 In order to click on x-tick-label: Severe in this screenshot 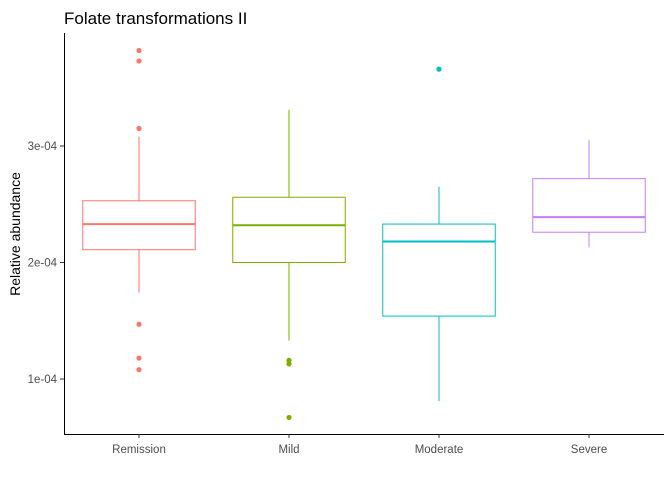, I will do `click(589, 450)`.